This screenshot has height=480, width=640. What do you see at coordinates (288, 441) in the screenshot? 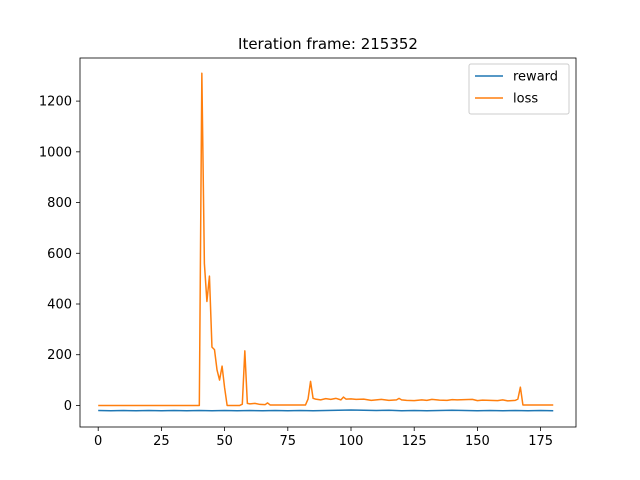
I see `x-tick-label: 75` at bounding box center [288, 441].